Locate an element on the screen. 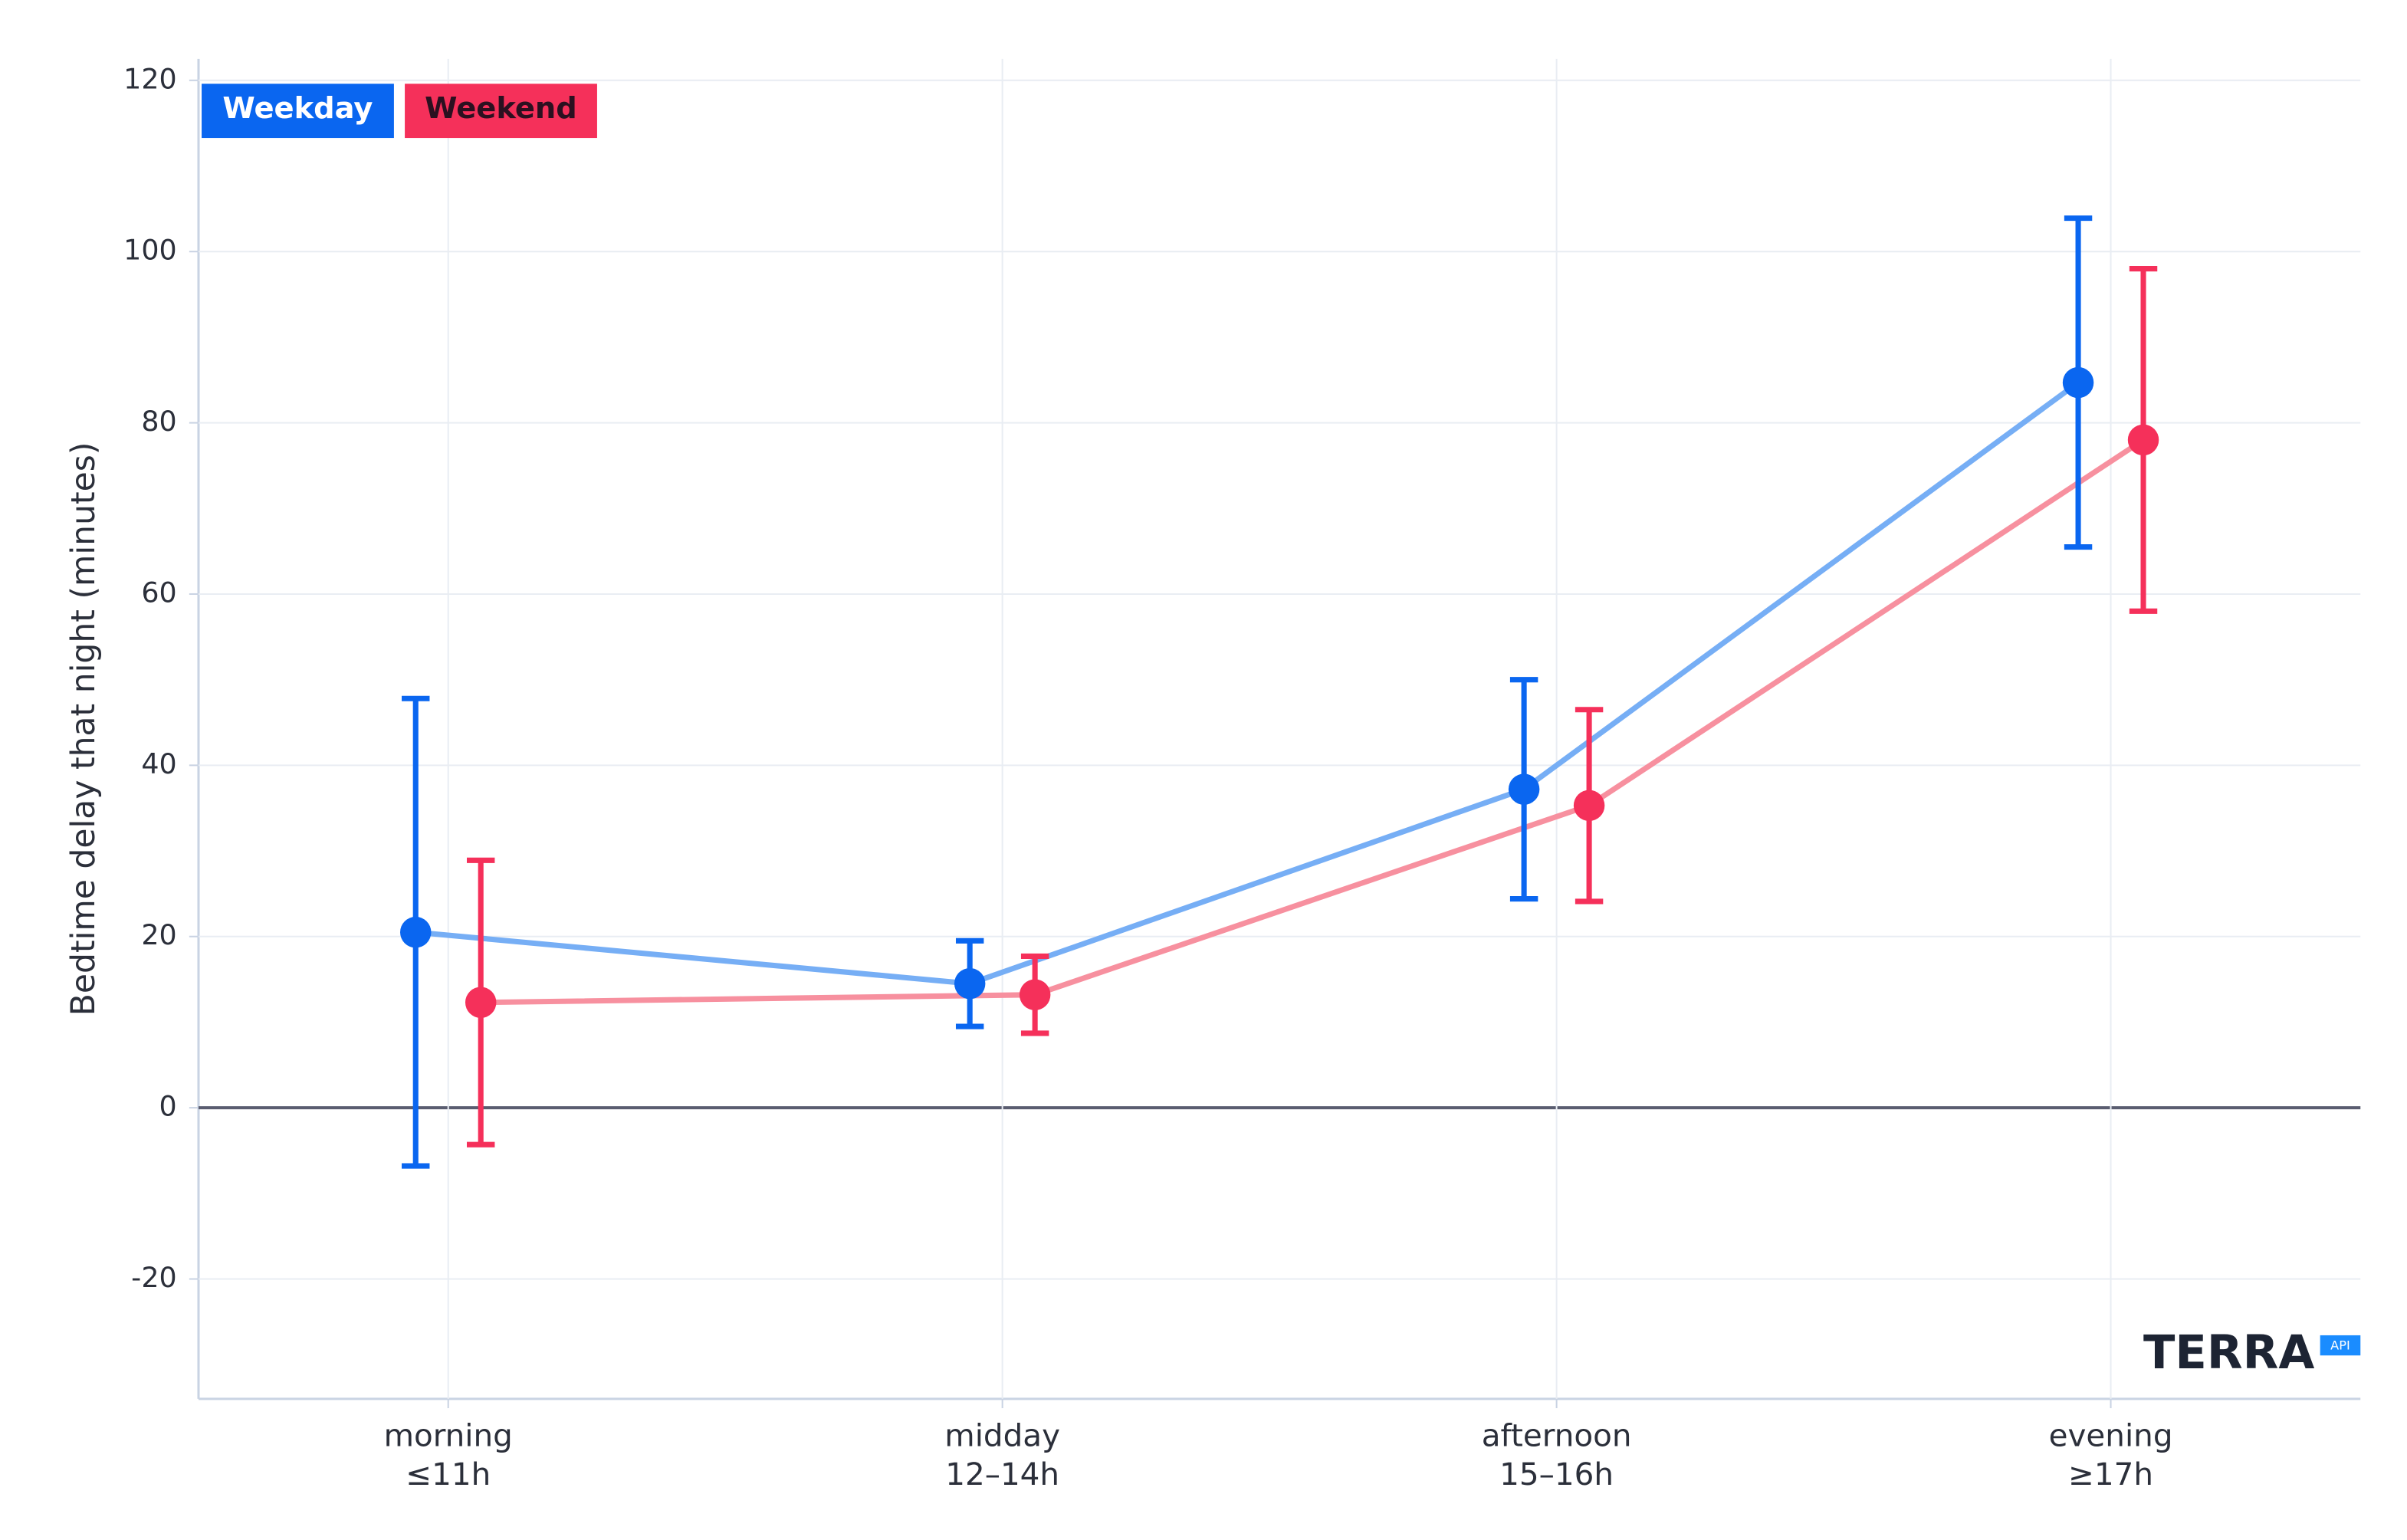 The height and width of the screenshot is (1540, 2407). y-tick-label: -20 is located at coordinates (153, 1277).